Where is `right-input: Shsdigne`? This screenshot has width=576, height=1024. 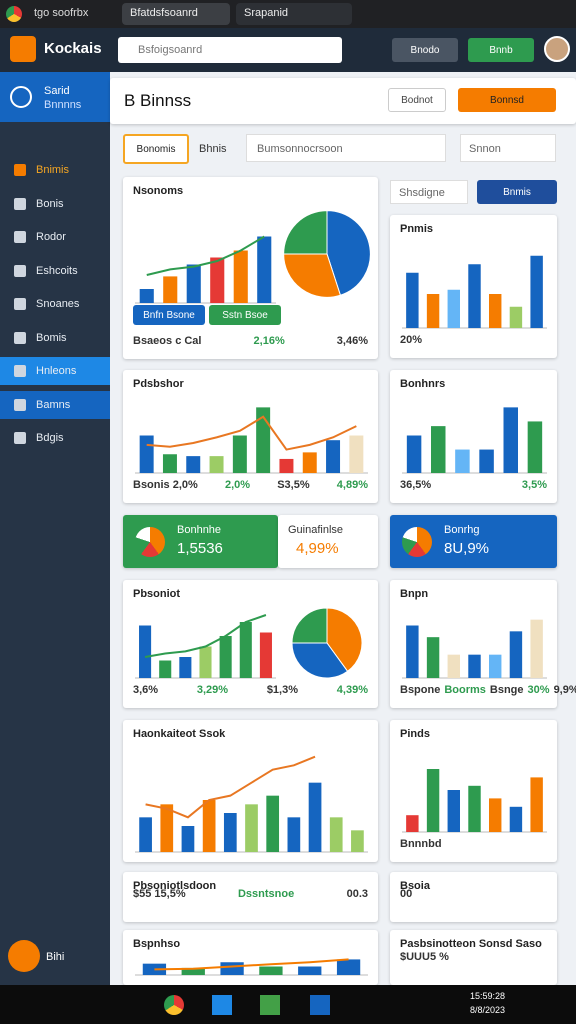 right-input: Shsdigne is located at coordinates (429, 192).